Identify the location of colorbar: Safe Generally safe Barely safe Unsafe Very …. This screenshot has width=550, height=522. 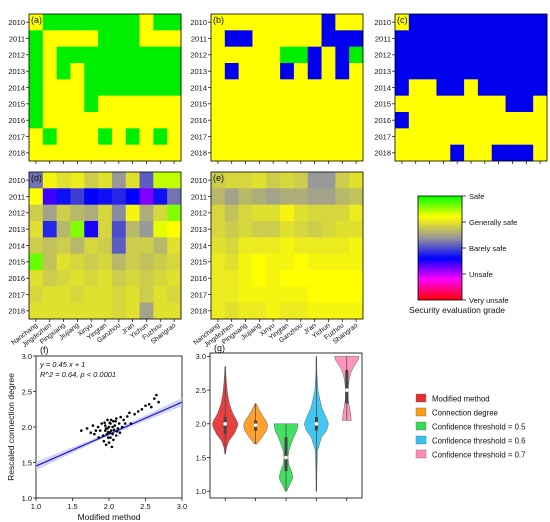
(463, 253).